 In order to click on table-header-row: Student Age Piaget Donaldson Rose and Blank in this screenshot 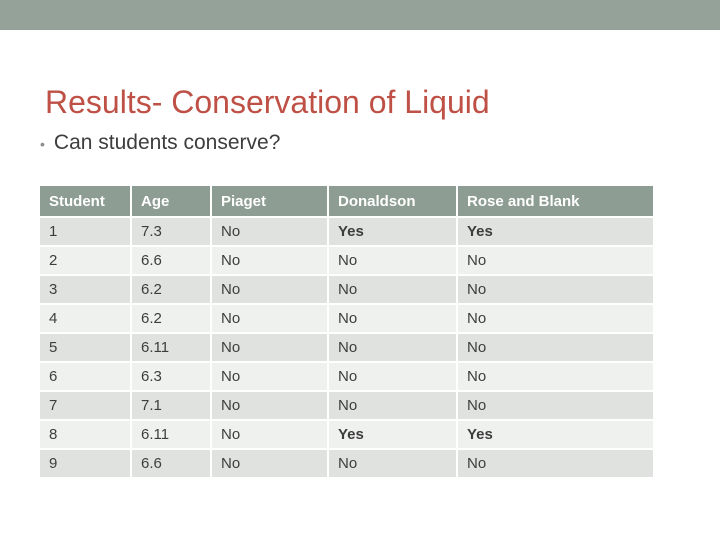, I will do `click(346, 202)`.